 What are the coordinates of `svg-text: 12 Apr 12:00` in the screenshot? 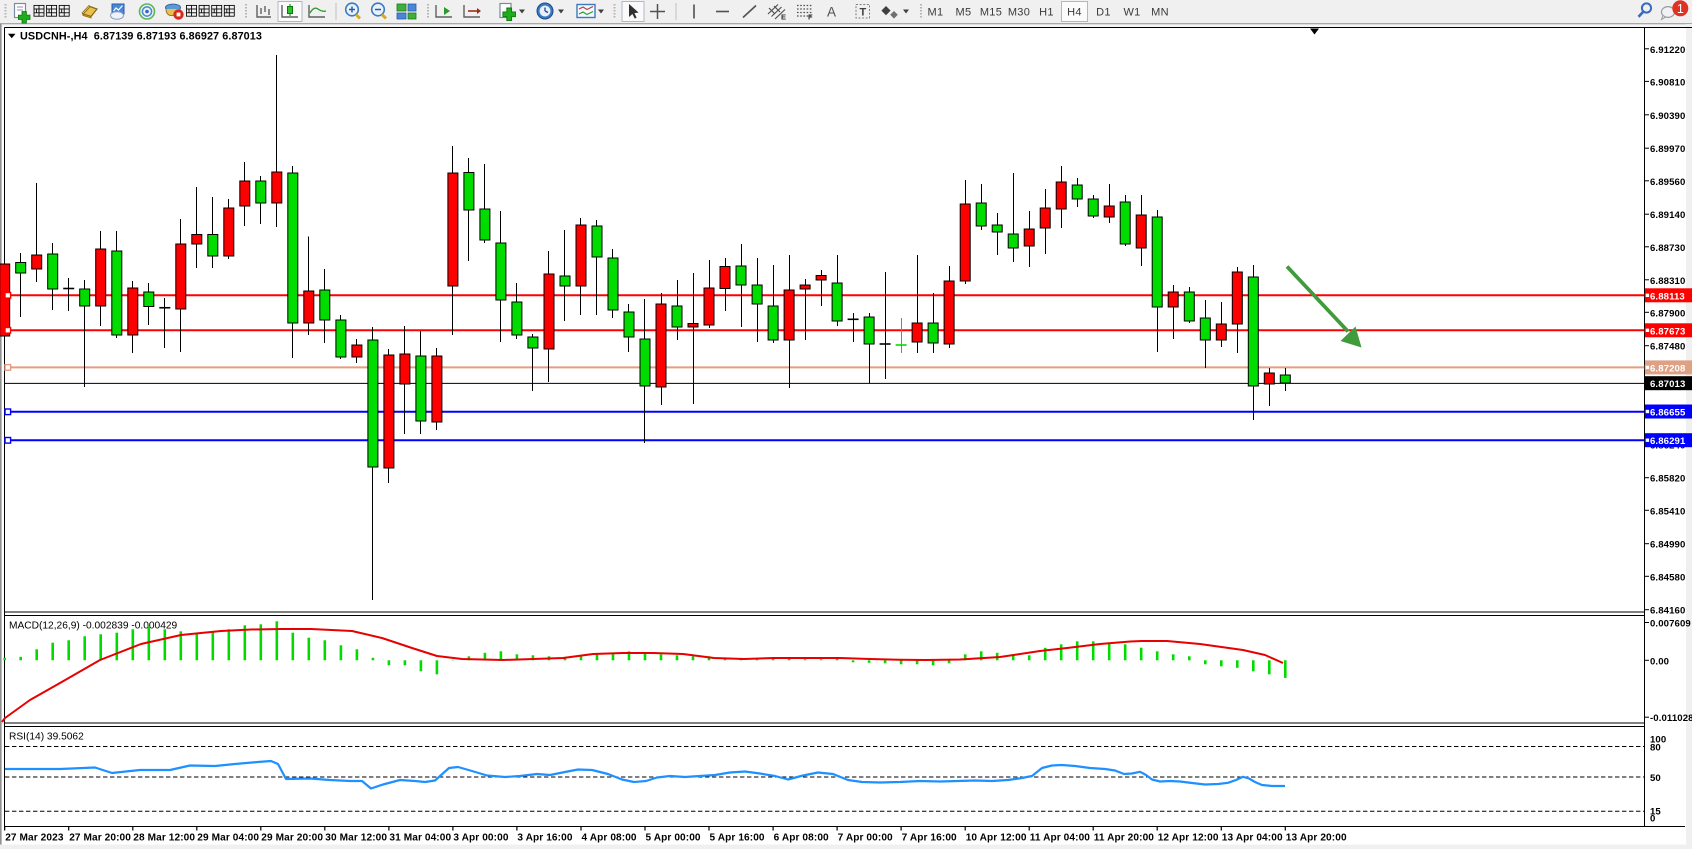 It's located at (1188, 838).